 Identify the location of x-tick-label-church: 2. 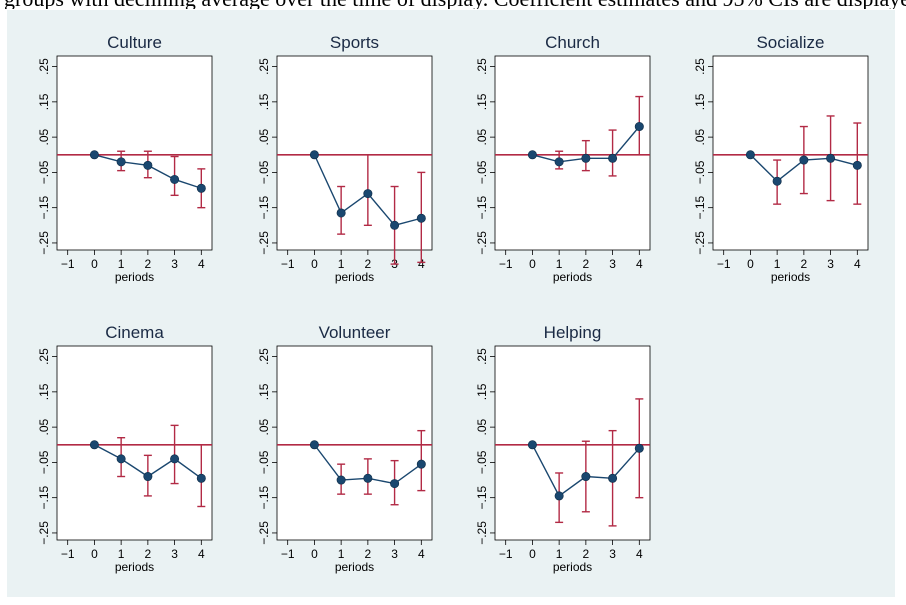
(586, 264).